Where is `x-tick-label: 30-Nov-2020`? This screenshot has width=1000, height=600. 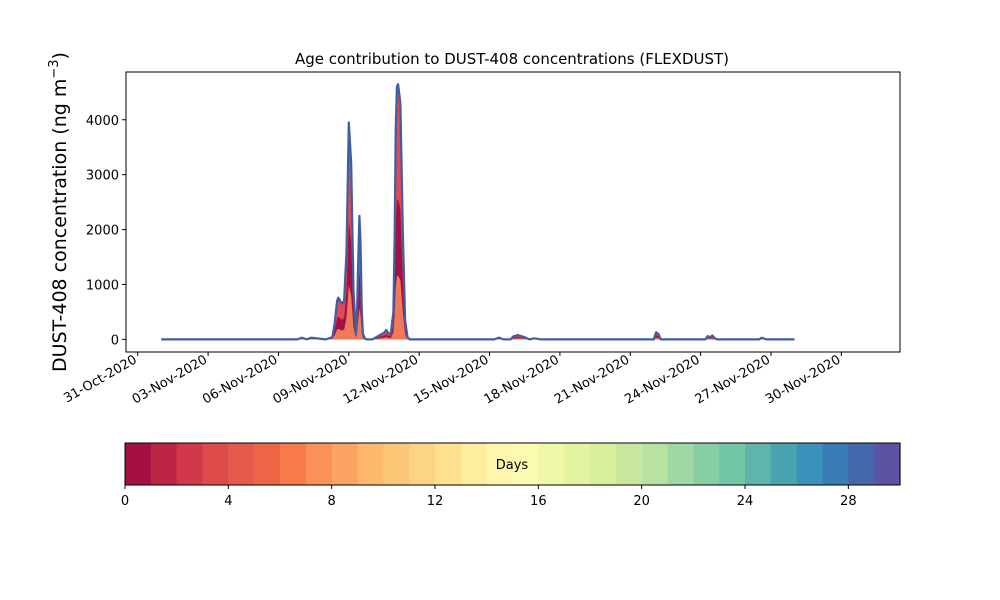 x-tick-label: 30-Nov-2020 is located at coordinates (803, 379).